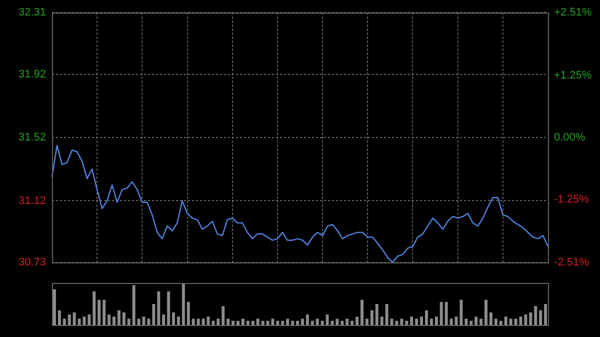 The image size is (600, 337). What do you see at coordinates (32, 200) in the screenshot?
I see `y-tick-label: 31.12` at bounding box center [32, 200].